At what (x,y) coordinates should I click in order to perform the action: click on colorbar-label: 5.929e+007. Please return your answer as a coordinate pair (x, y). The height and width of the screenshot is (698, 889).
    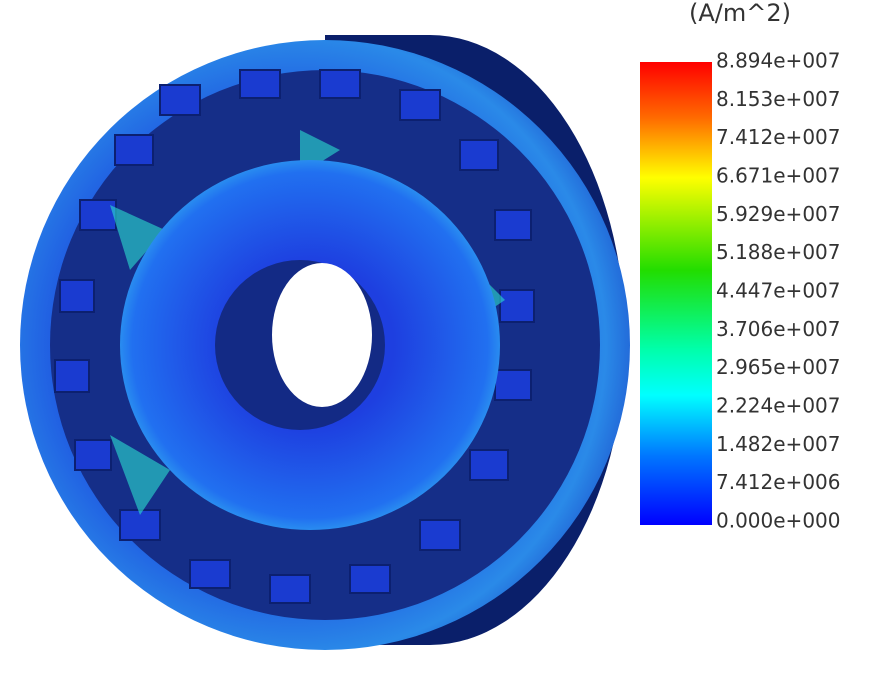
    Looking at the image, I should click on (778, 214).